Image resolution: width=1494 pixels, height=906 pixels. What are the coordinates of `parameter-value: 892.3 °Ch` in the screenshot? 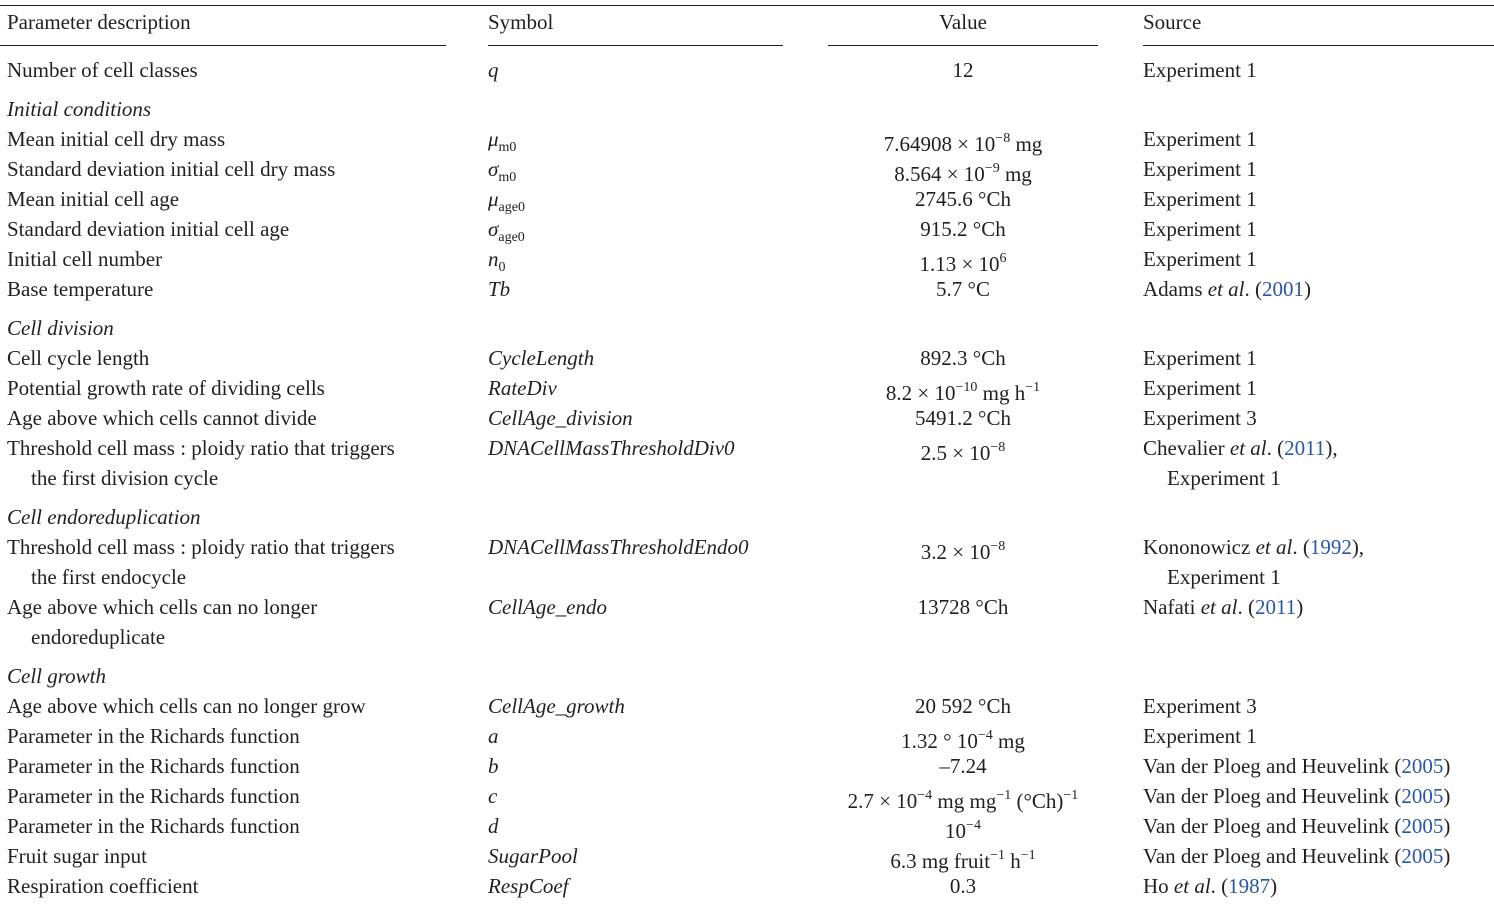 It's located at (963, 358).